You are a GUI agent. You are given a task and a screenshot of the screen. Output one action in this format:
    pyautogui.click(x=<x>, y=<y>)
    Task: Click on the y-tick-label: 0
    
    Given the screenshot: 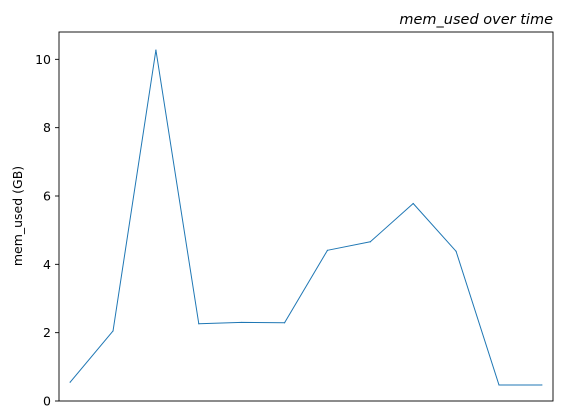 What is the action you would take?
    pyautogui.click(x=47, y=401)
    